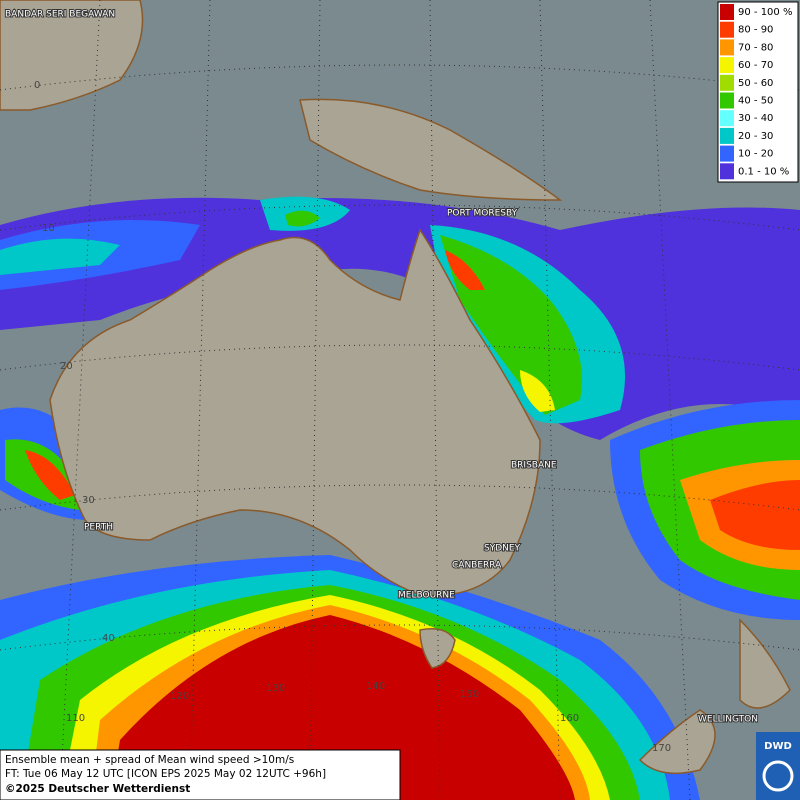 This screenshot has height=800, width=800. What do you see at coordinates (431, 149) in the screenshot?
I see `new-guinea` at bounding box center [431, 149].